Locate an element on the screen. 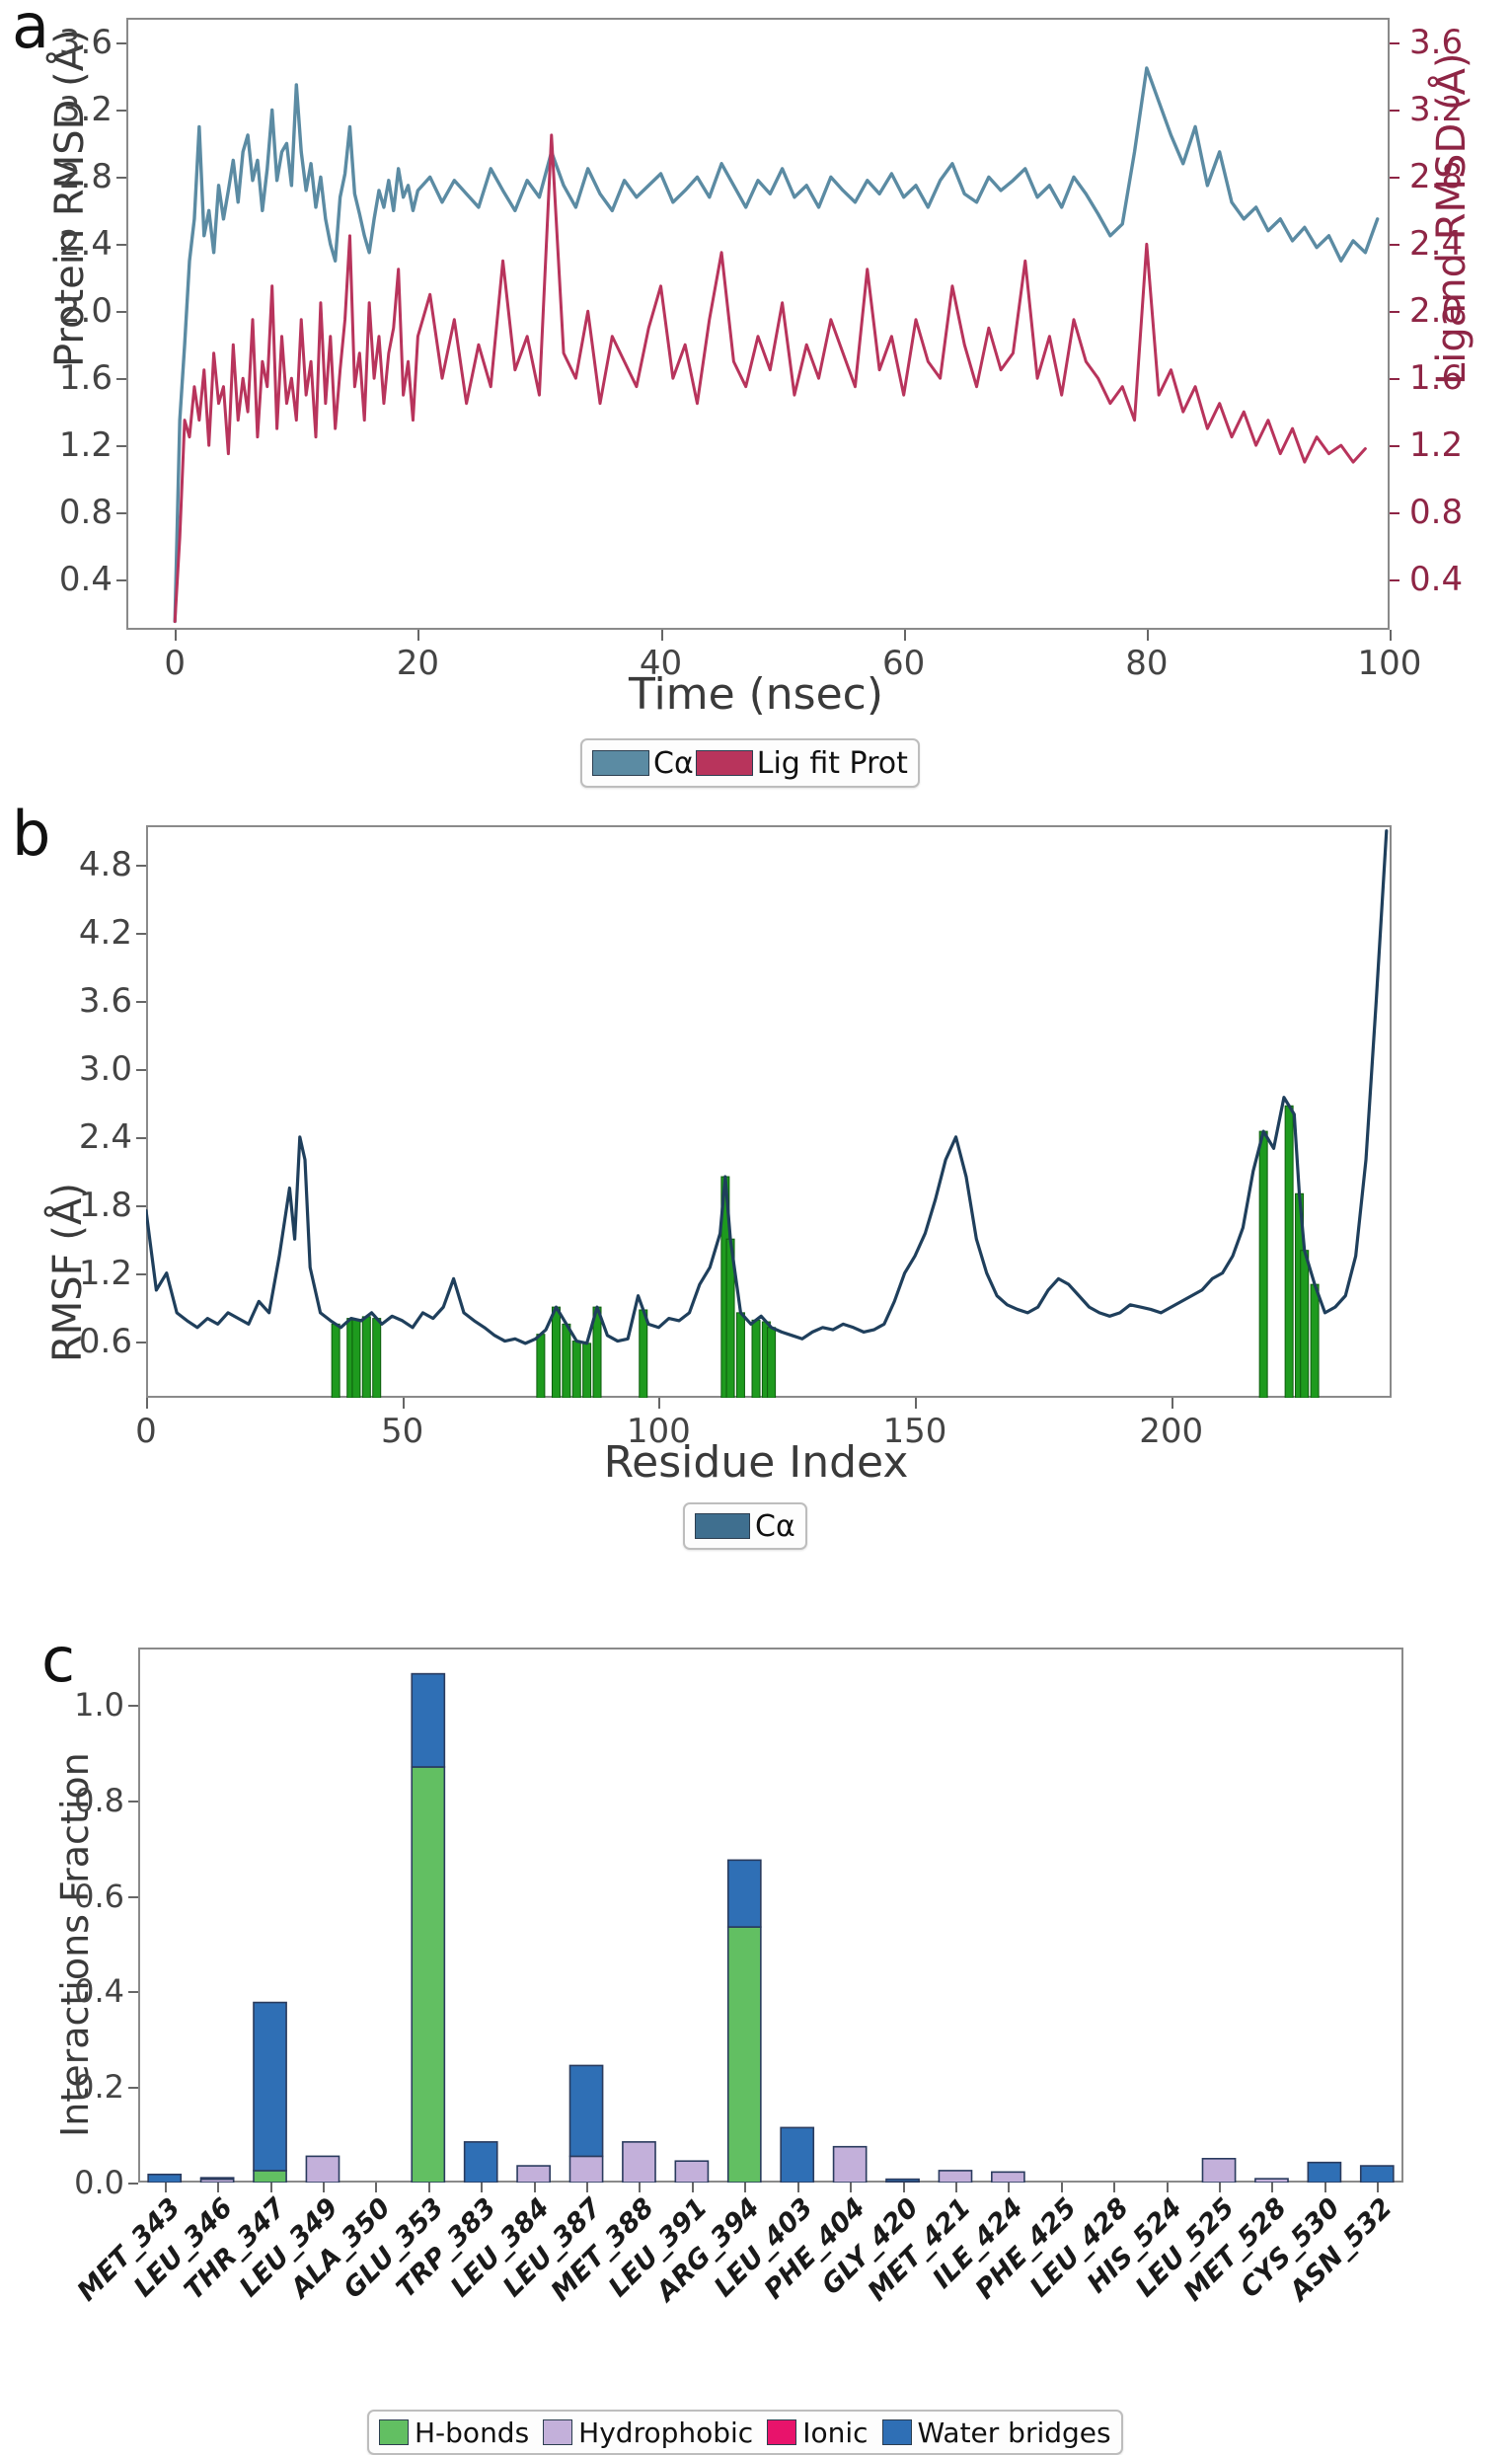  legend-swatch-ca is located at coordinates (621, 763).